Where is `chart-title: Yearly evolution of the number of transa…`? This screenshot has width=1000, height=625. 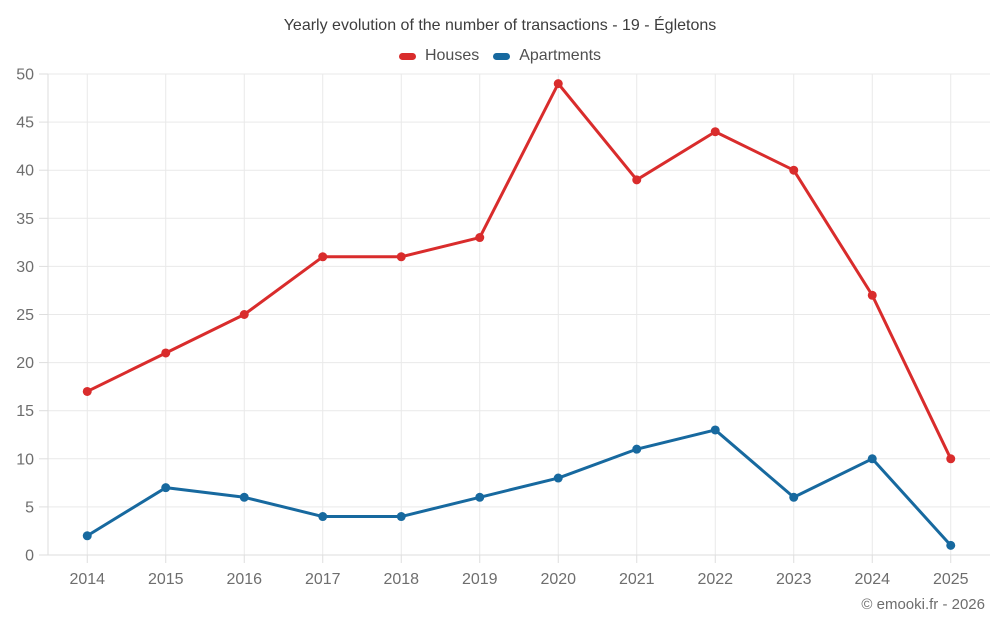
chart-title: Yearly evolution of the number of transa… is located at coordinates (500, 25).